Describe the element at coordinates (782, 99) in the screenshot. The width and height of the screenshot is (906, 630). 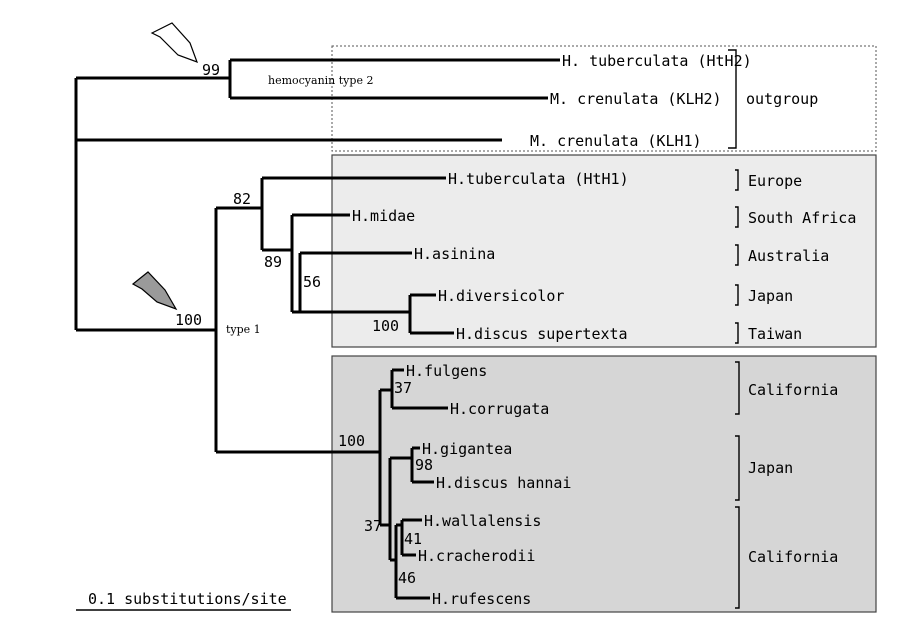
I see `region-outgroup: outgroup` at that location.